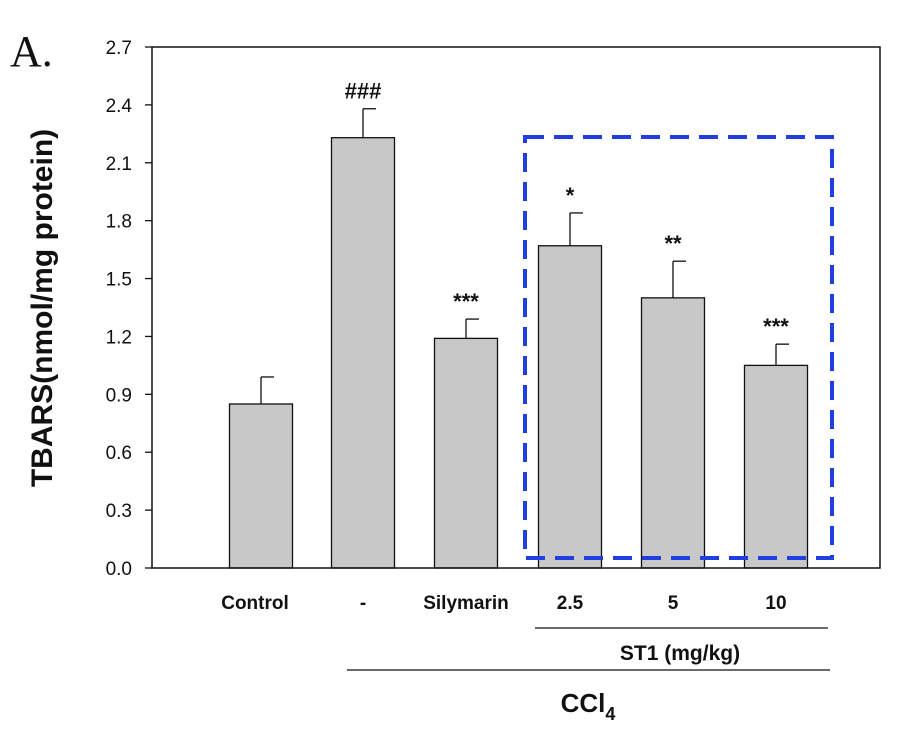  What do you see at coordinates (119, 48) in the screenshot?
I see `y-tick-label: 2.7` at bounding box center [119, 48].